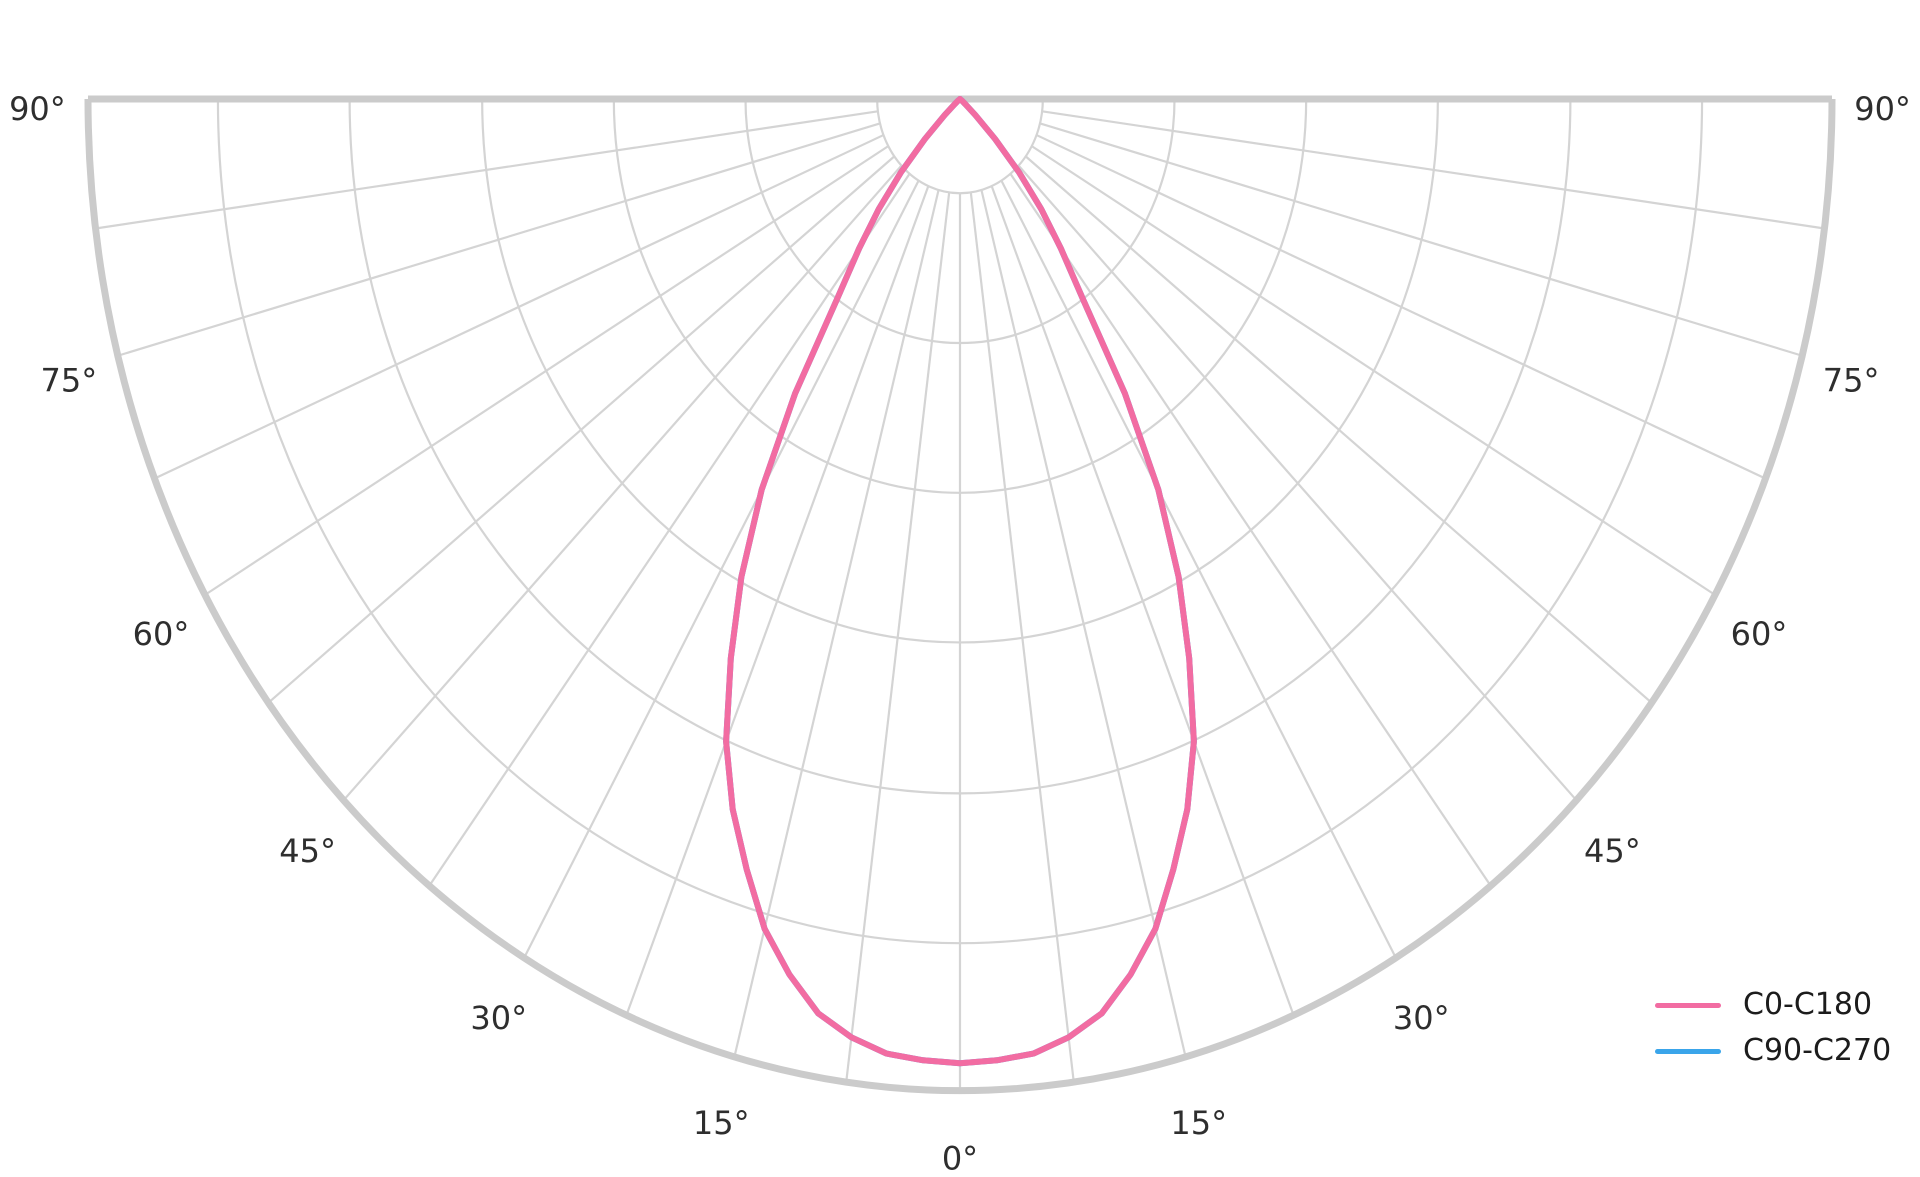  Describe the element at coordinates (836, 623) in the screenshot. I see `angle-spoke--15` at that location.